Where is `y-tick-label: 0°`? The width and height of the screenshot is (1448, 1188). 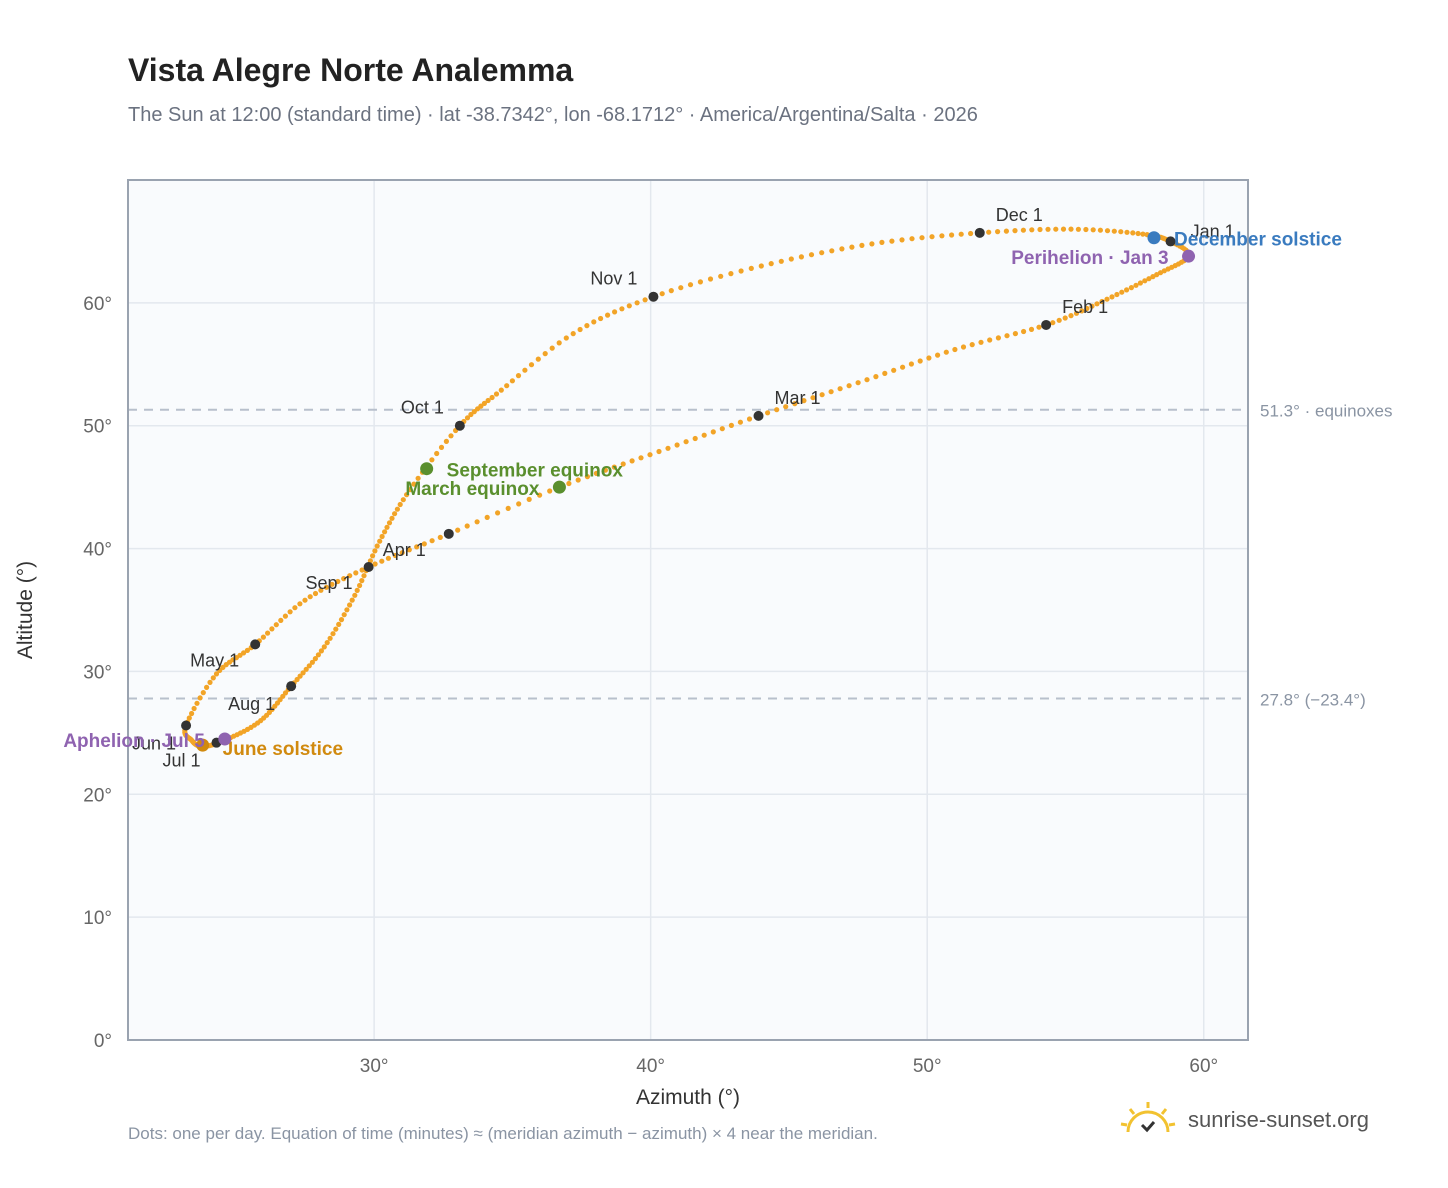
y-tick-label: 0° is located at coordinates (103, 1041).